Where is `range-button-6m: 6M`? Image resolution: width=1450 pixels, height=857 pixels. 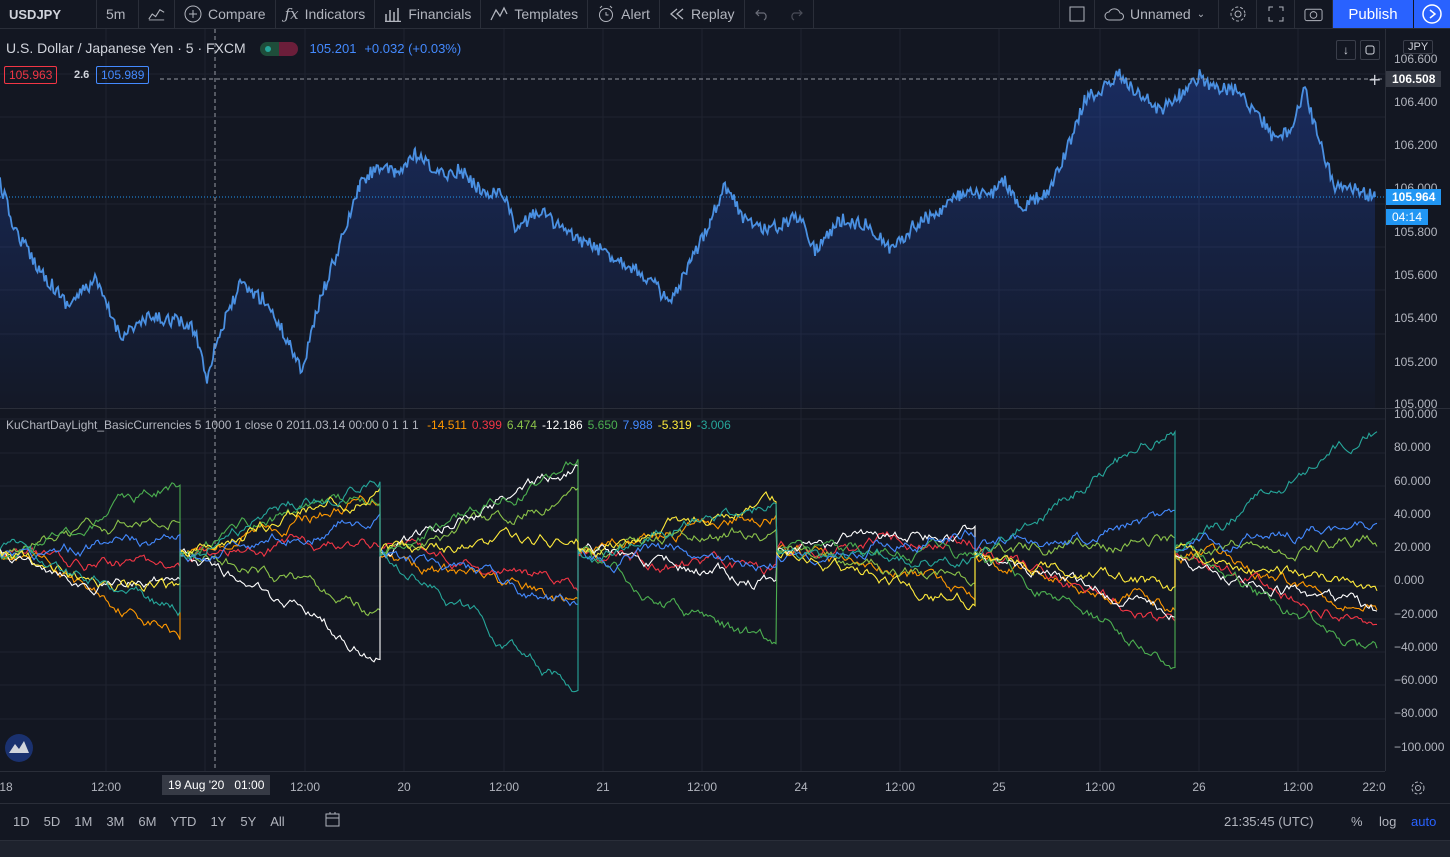 range-button-6m: 6M is located at coordinates (147, 821).